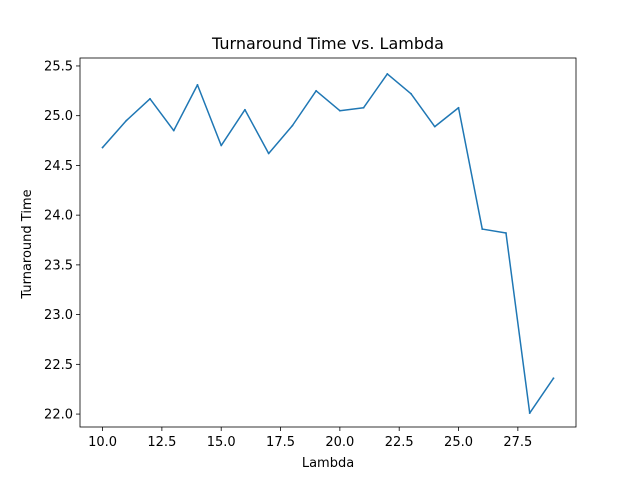  I want to click on y-tick-label: 25.5, so click(58, 66).